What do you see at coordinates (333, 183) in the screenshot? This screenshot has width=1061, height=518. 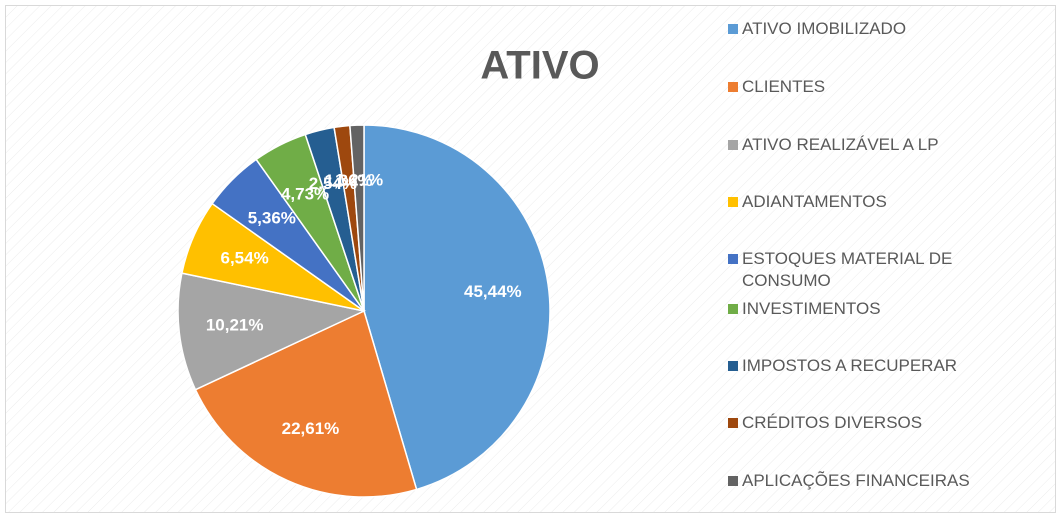 I see `data-label: 2,54%` at bounding box center [333, 183].